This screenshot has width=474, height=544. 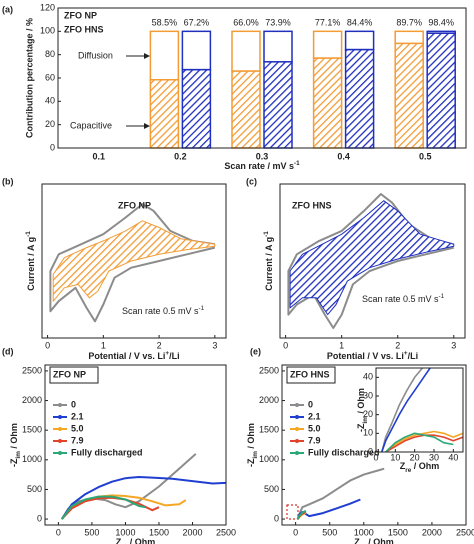 What do you see at coordinates (343, 156) in the screenshot?
I see `x-tick-label: 0.4` at bounding box center [343, 156].